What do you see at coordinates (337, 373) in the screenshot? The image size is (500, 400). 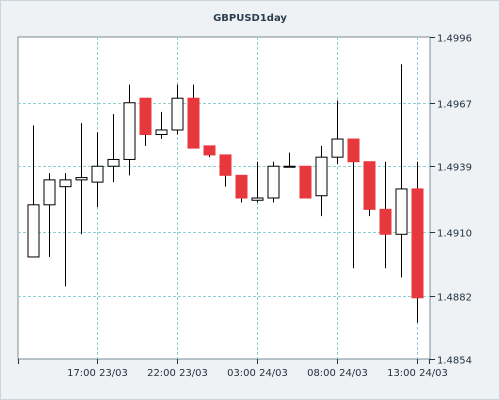 I see `x-tick-label: 08:00 24/03` at bounding box center [337, 373].